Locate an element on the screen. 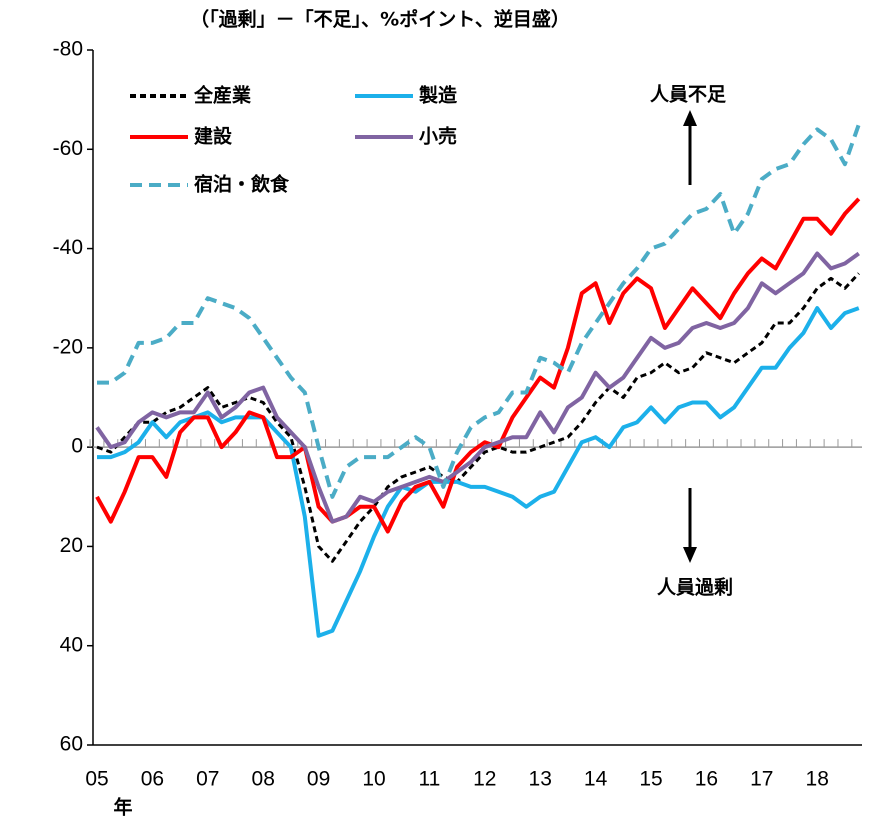  x-axis-label: 年 is located at coordinates (122, 807).